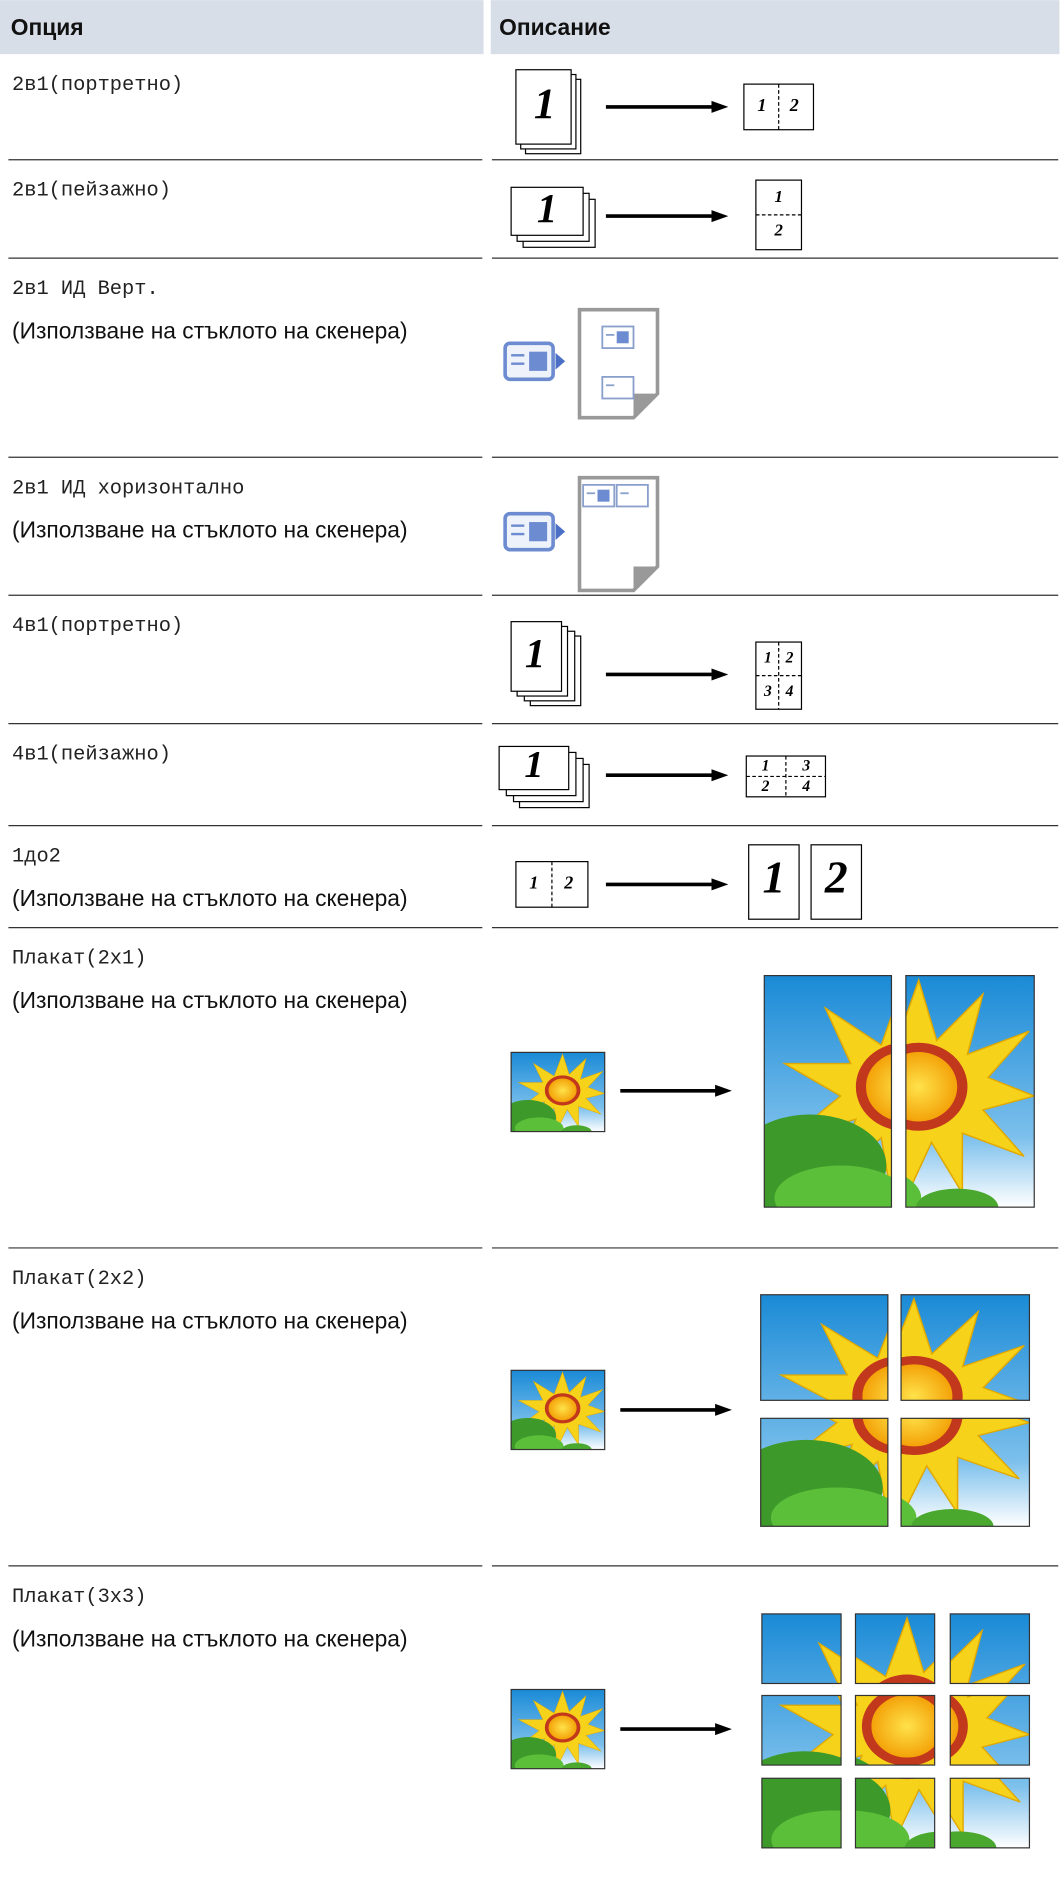 This screenshot has width=1064, height=1890. I want to click on option-label: 4в1(портретно), so click(97, 626).